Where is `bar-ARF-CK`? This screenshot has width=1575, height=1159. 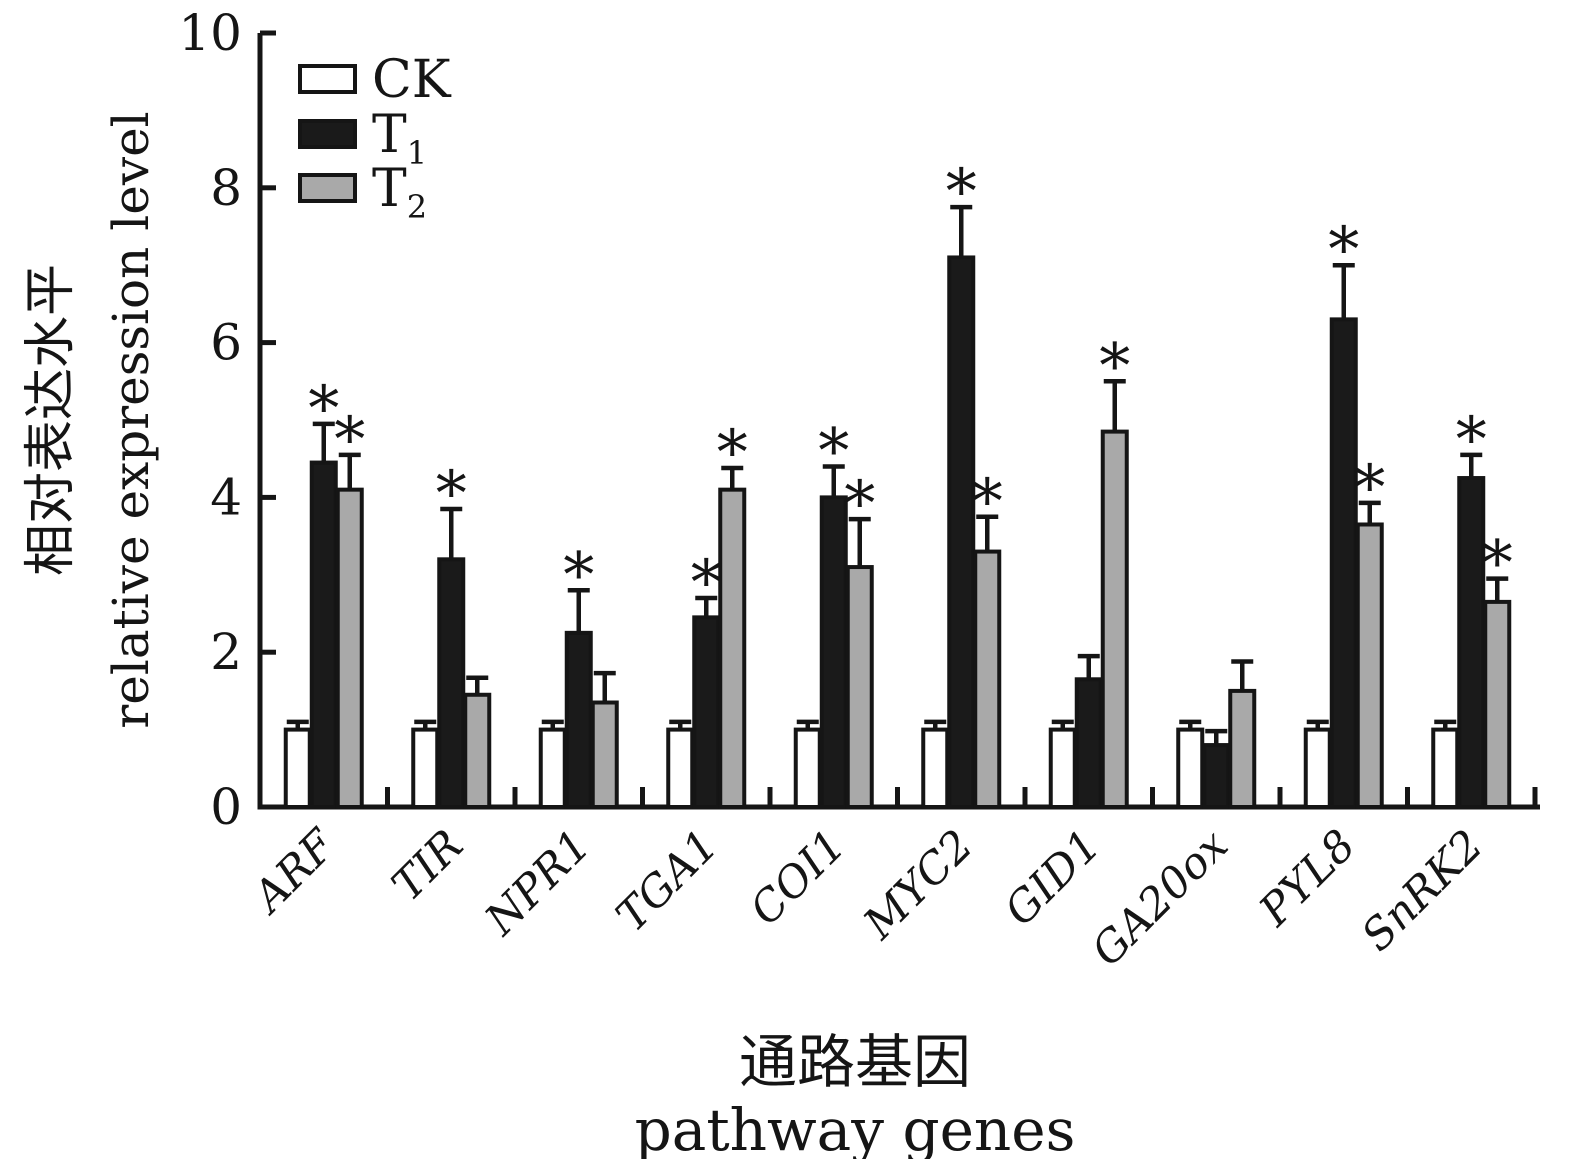 bar-ARF-CK is located at coordinates (297, 768).